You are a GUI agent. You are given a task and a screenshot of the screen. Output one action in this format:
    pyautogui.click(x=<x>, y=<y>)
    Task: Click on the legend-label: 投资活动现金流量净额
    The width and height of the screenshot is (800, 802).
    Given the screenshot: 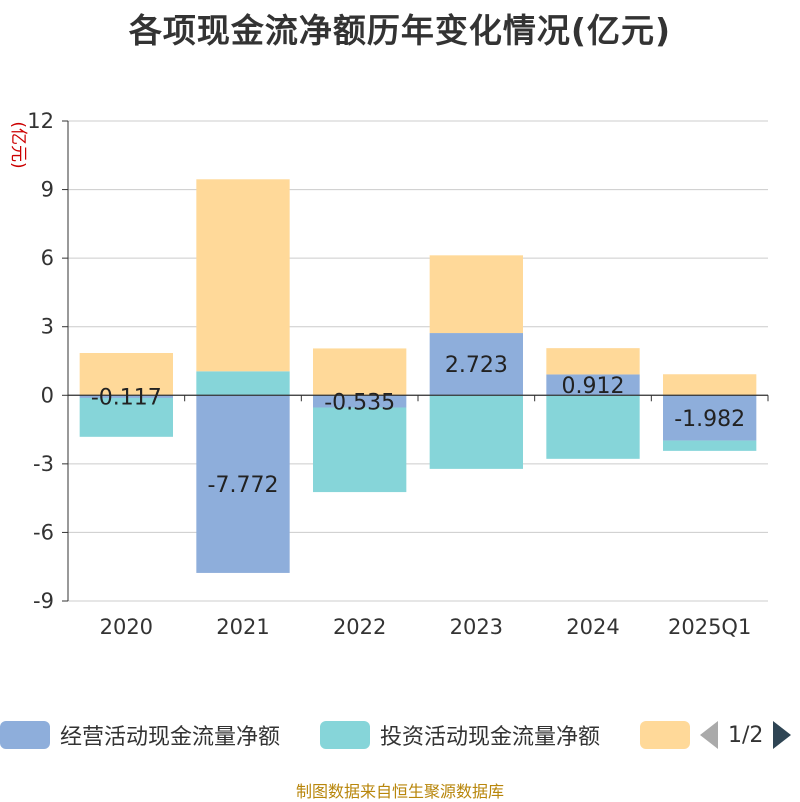 What is the action you would take?
    pyautogui.click(x=490, y=737)
    